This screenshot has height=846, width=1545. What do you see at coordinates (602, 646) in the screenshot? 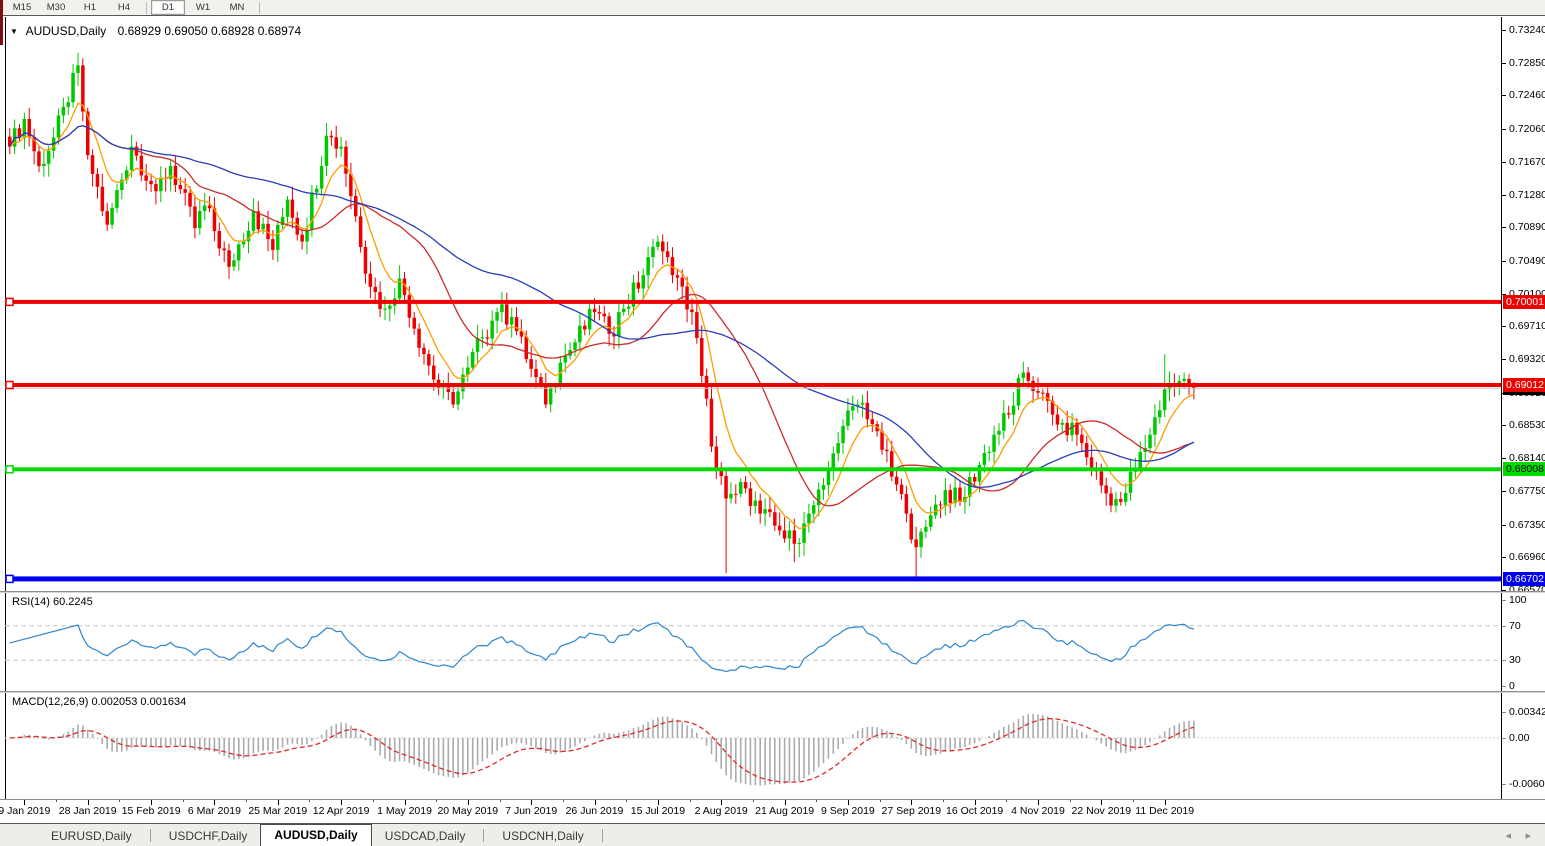
I see `rsi-line` at bounding box center [602, 646].